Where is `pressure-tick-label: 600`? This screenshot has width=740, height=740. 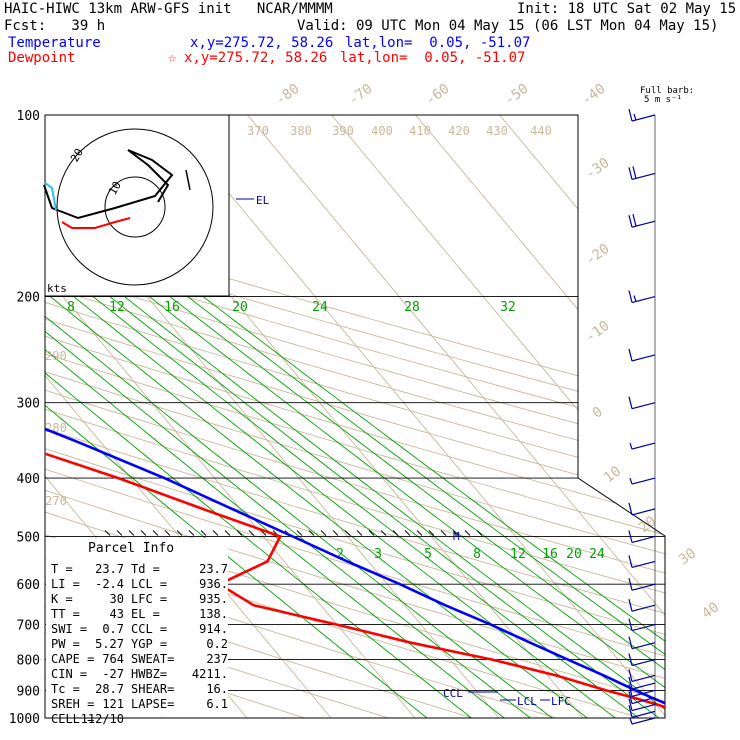 pressure-tick-label: 600 is located at coordinates (28, 585).